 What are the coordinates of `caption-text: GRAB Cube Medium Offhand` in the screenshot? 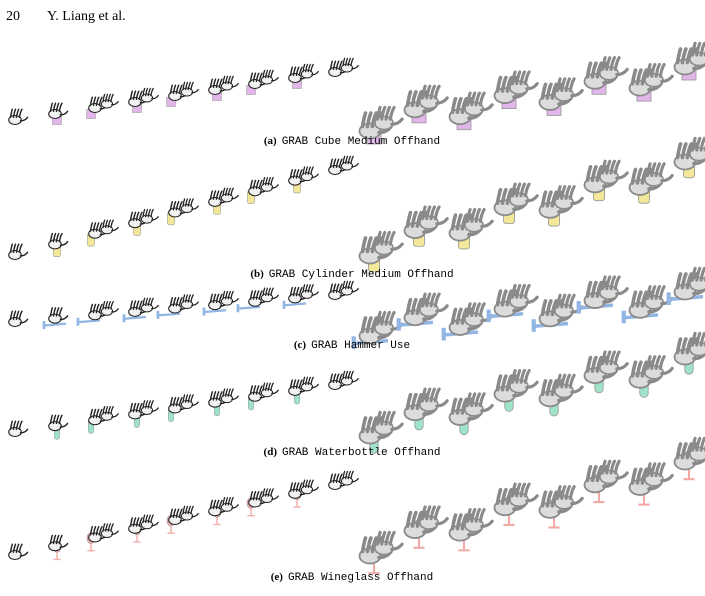 It's located at (361, 142).